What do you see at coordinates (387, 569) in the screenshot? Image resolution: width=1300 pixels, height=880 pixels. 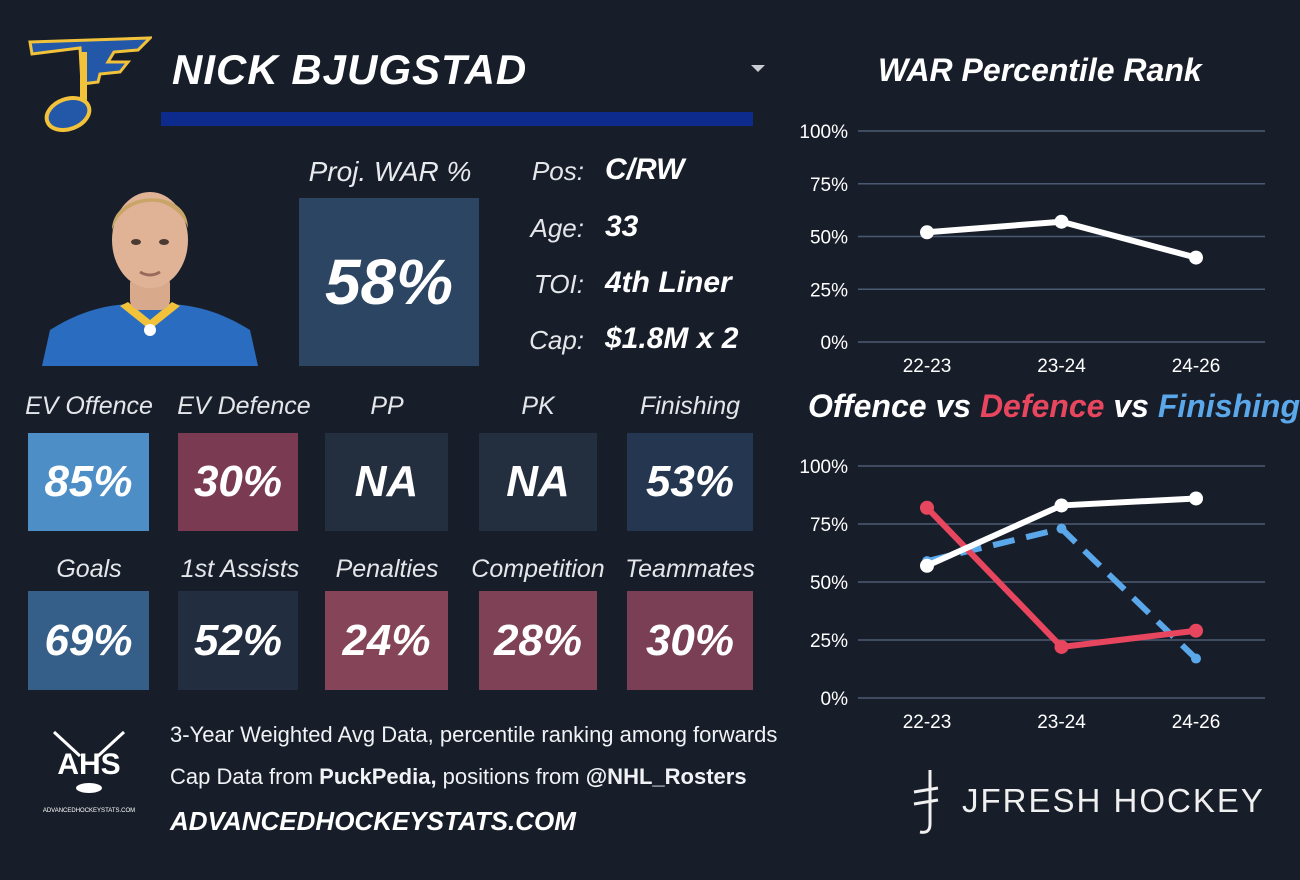 I see `stat-label-penalties: Penalties` at bounding box center [387, 569].